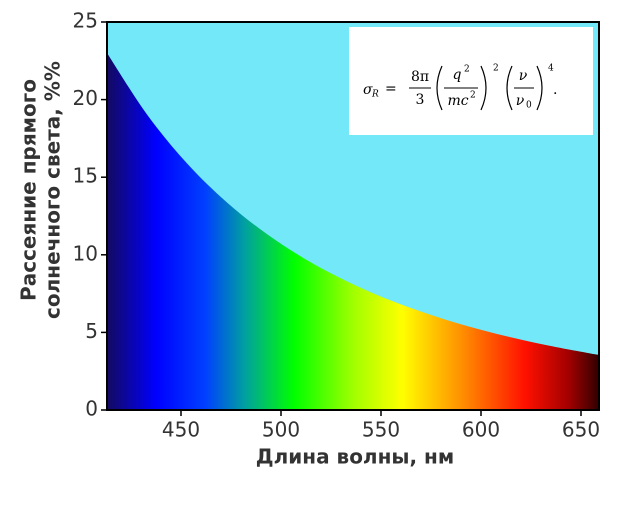 Image resolution: width=624 pixels, height=512 pixels. What do you see at coordinates (29, 190) in the screenshot?
I see `y-axis-label: Рассеяние прямого` at bounding box center [29, 190].